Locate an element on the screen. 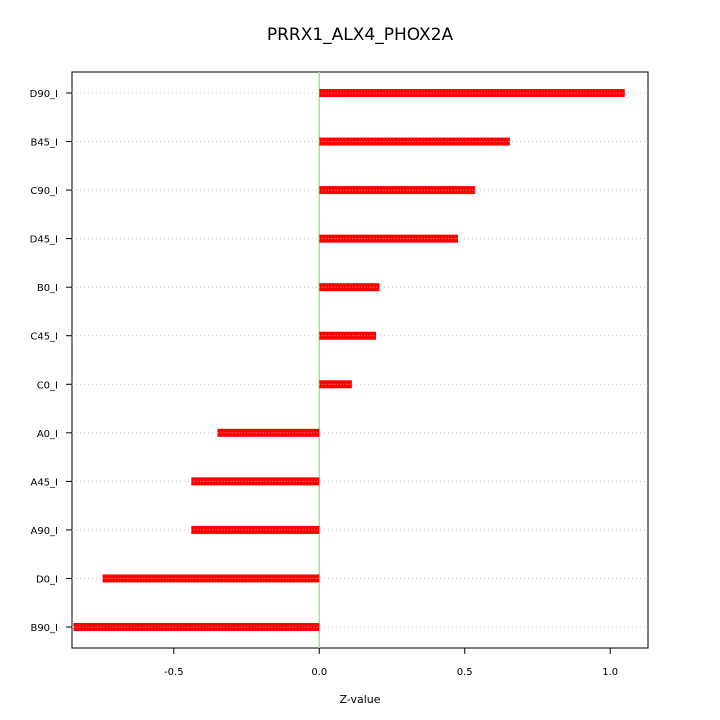 This screenshot has height=720, width=720. x-tick-label: -0.5 is located at coordinates (174, 672).